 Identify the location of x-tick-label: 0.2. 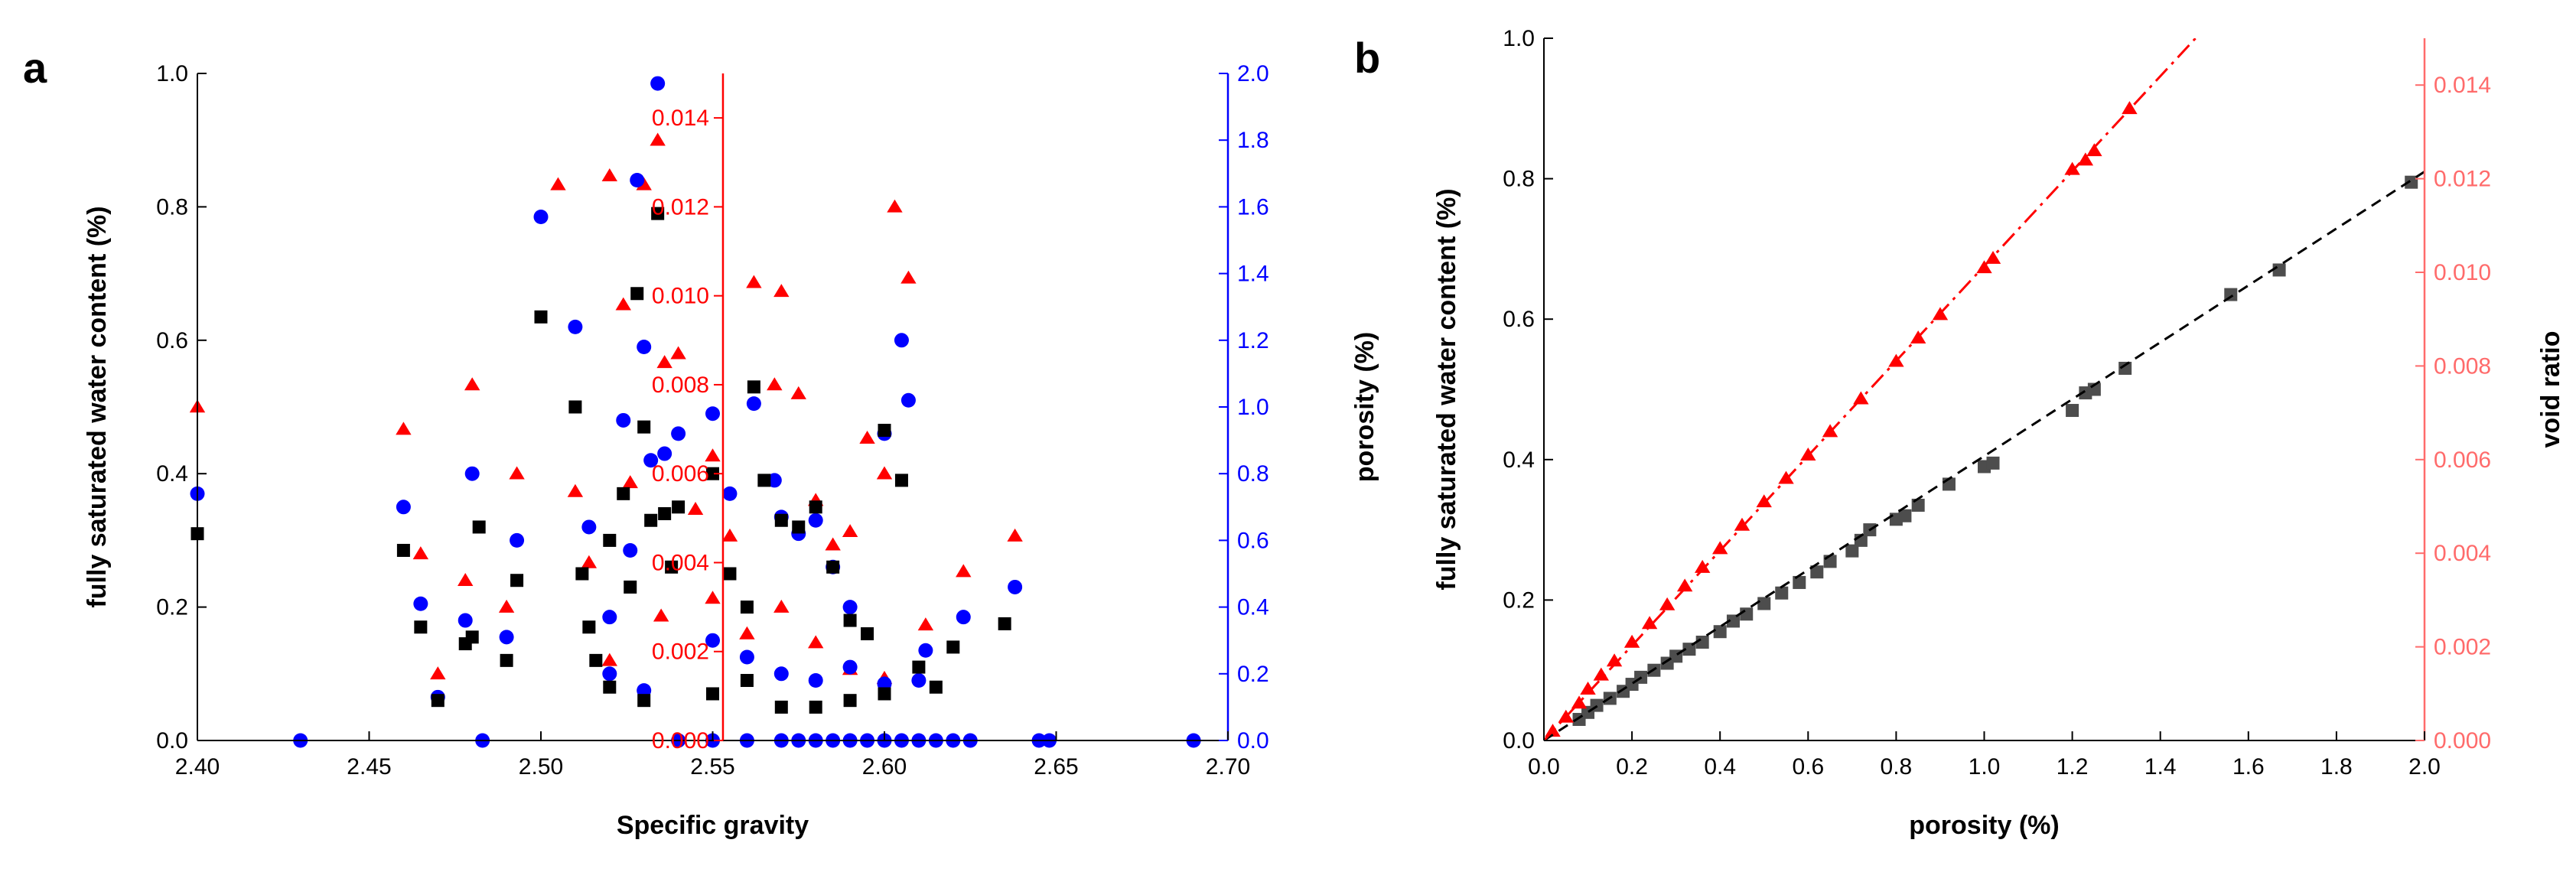
(1632, 766).